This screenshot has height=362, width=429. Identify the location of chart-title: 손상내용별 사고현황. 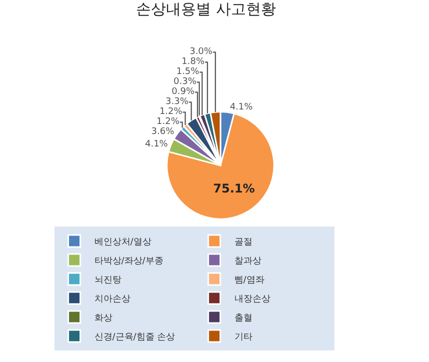
(206, 9).